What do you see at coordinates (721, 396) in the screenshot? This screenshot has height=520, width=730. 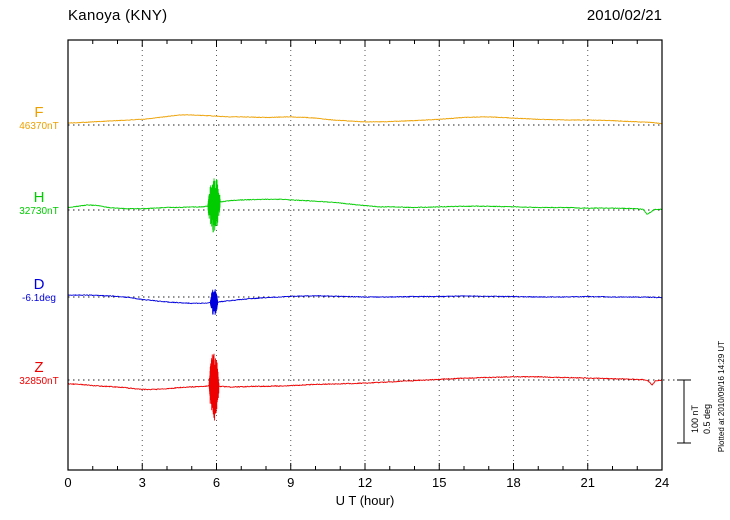 I see `plotted-at-note: Plotted at 2010/09/16 14:29 UT` at bounding box center [721, 396].